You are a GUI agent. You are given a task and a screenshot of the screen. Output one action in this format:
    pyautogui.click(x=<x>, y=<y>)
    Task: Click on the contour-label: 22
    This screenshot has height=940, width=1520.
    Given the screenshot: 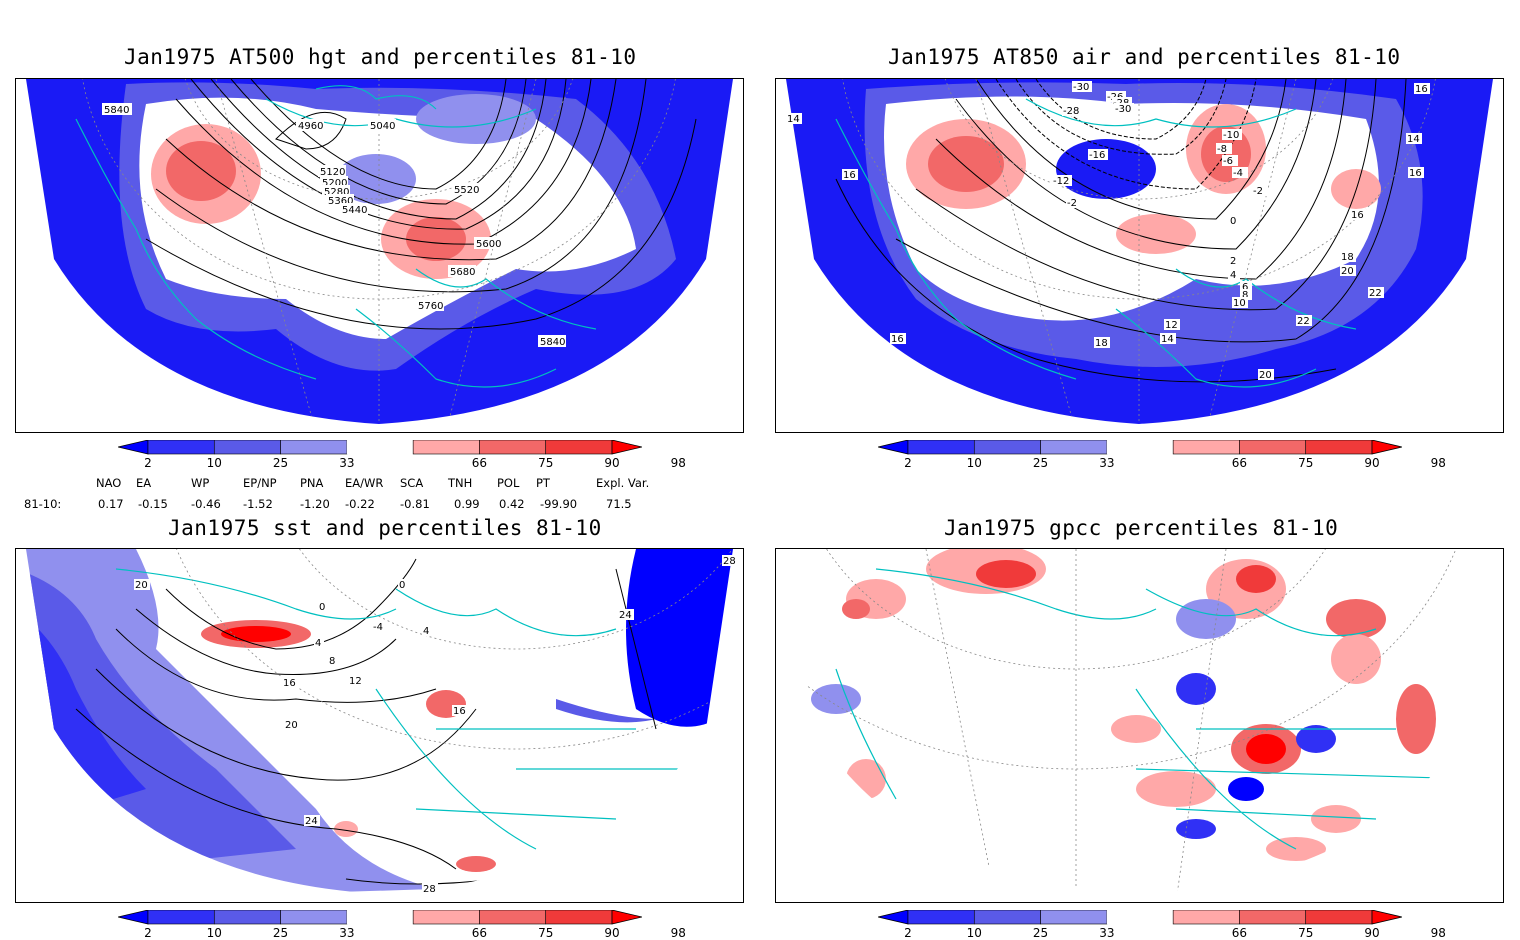 What is the action you would take?
    pyautogui.click(x=1375, y=293)
    